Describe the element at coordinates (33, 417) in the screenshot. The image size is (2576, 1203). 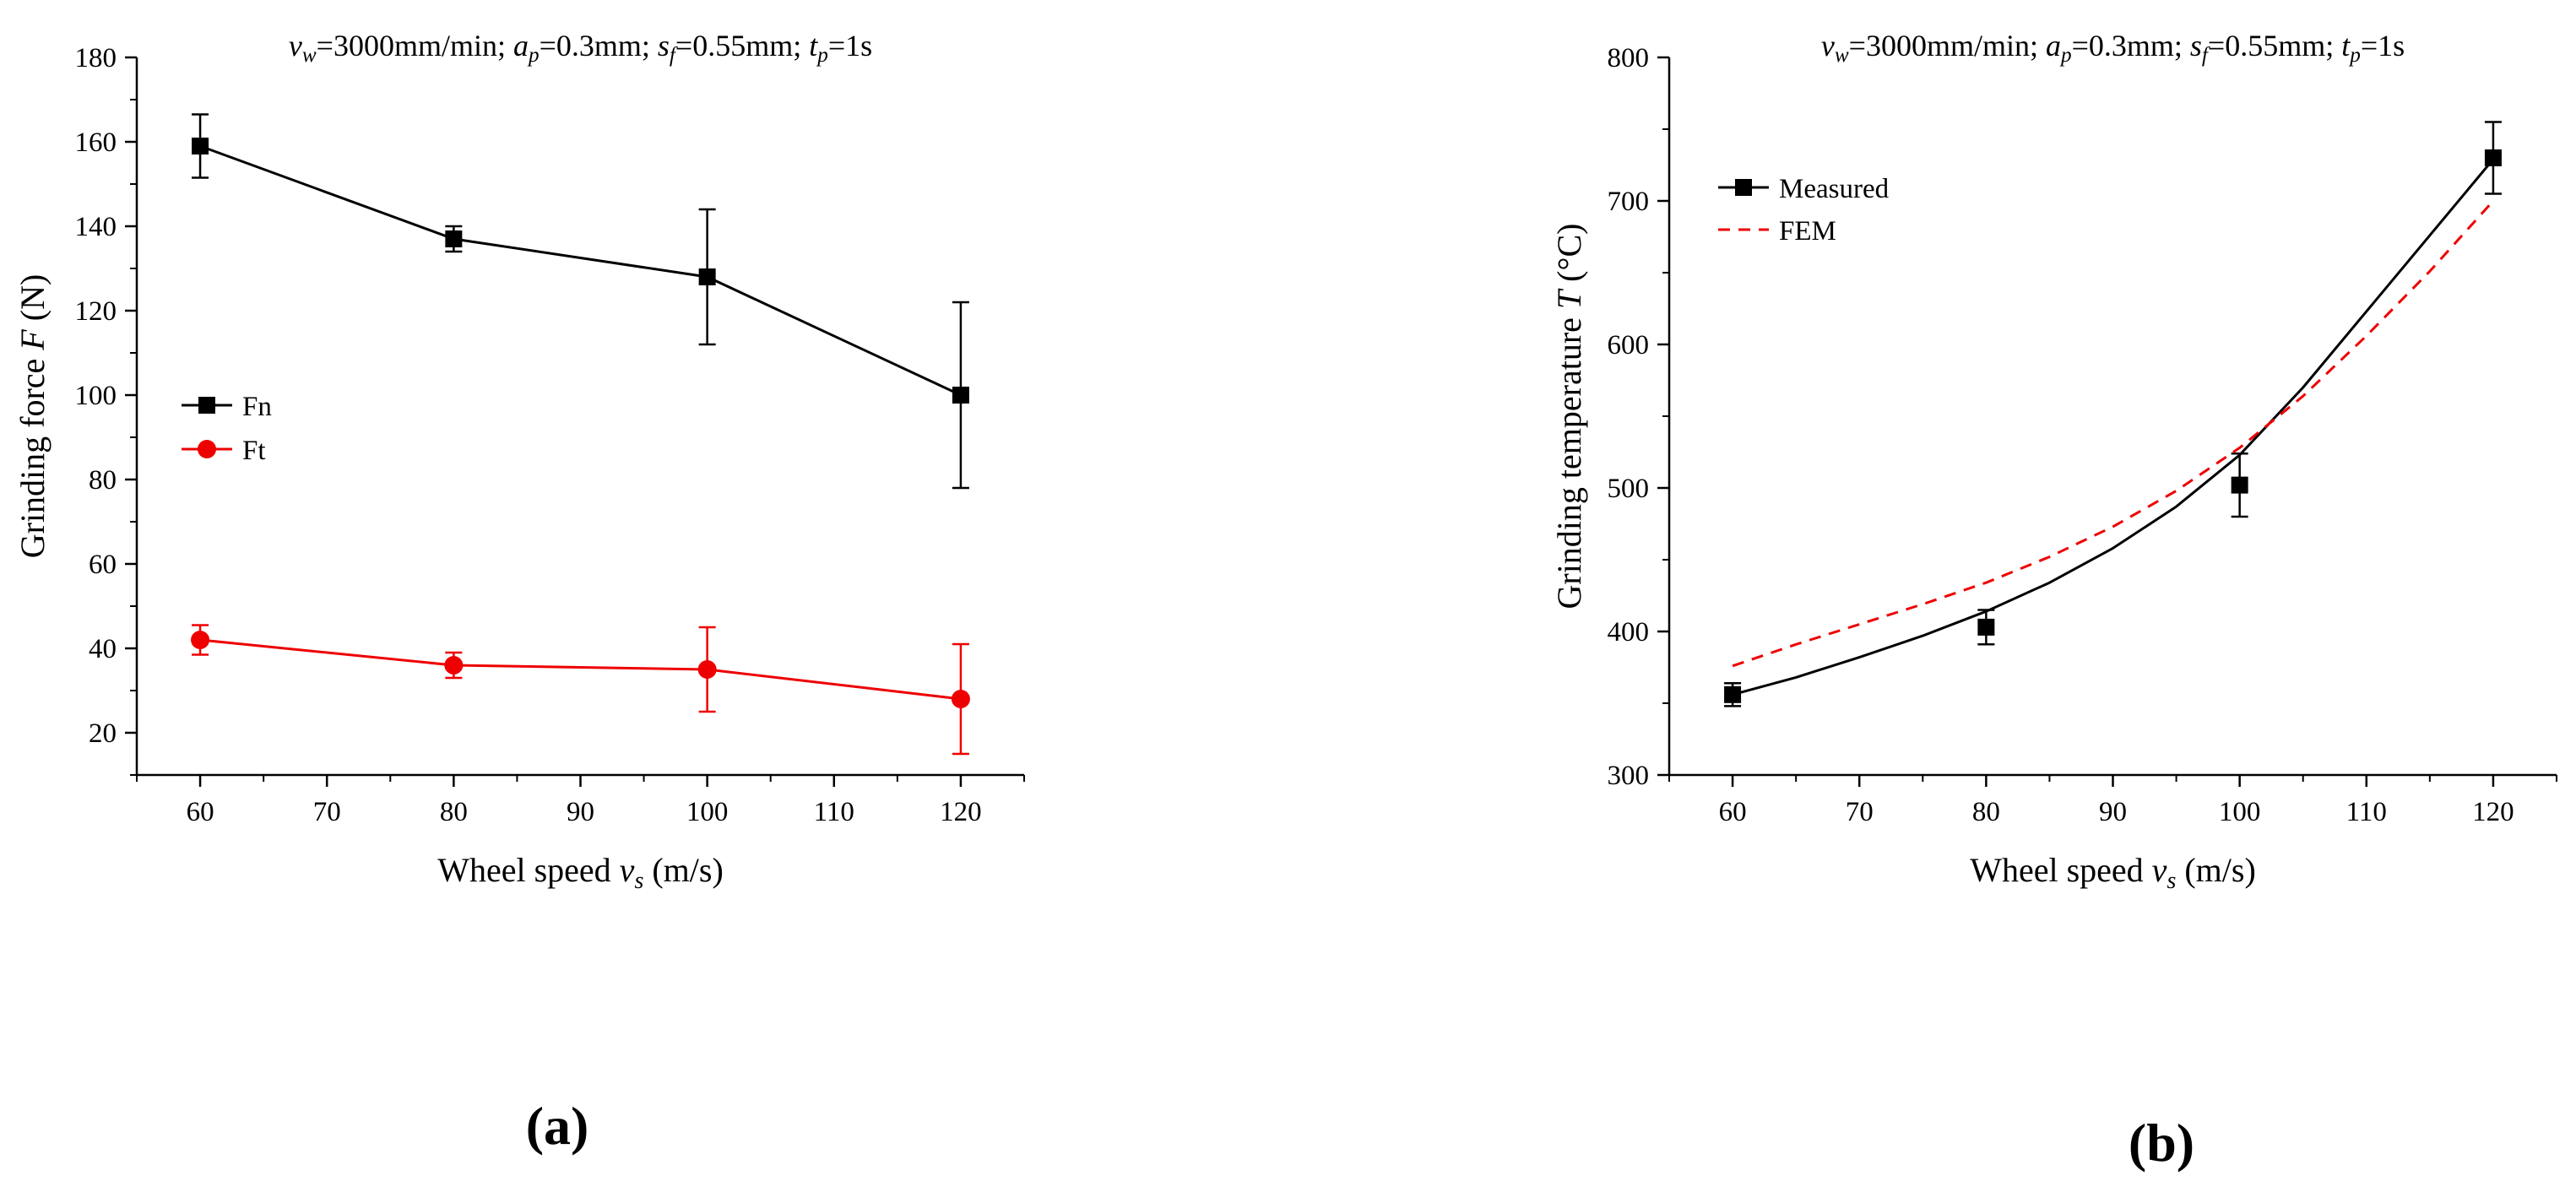
I see `y-axis-label: Grinding force F (N)` at that location.